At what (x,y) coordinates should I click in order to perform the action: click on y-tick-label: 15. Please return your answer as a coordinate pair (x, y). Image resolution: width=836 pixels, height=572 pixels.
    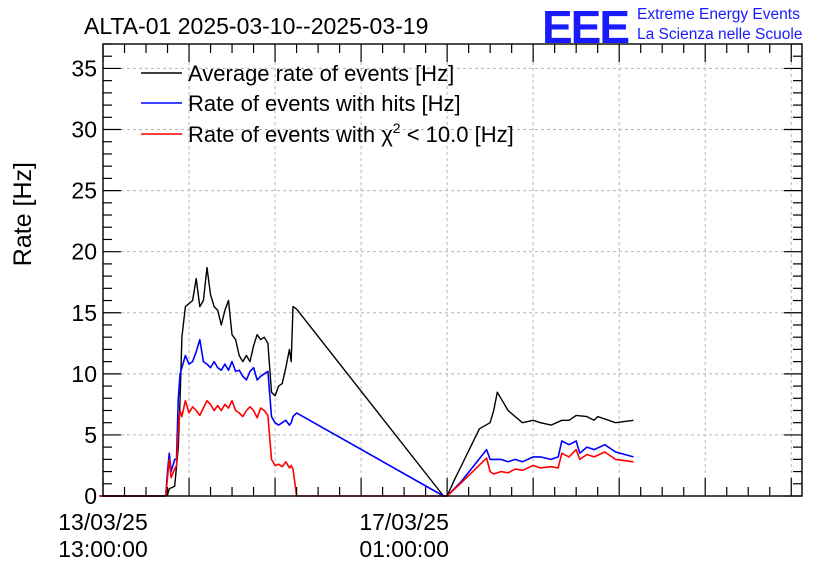
    Looking at the image, I should click on (84, 313).